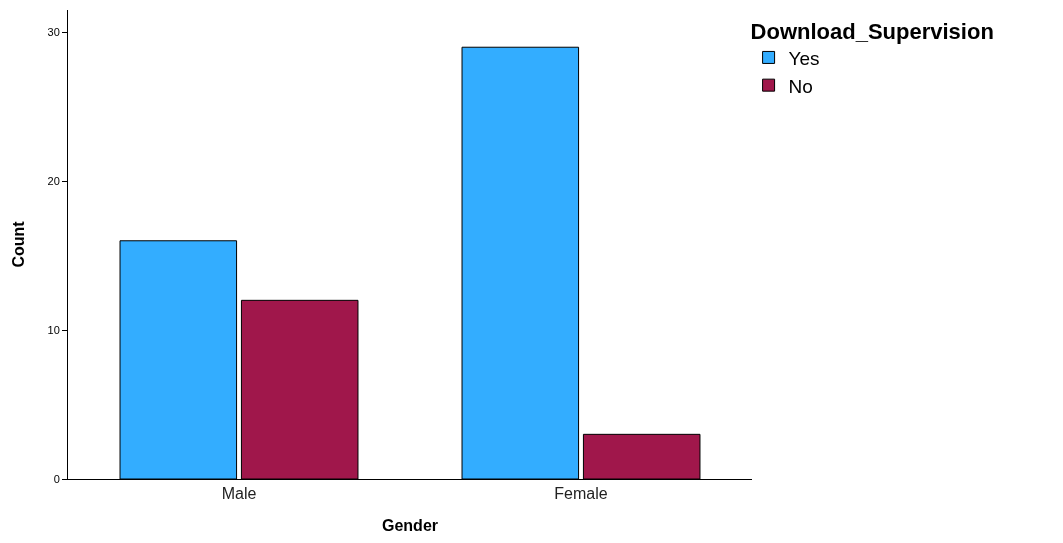 This screenshot has height=543, width=1063. Describe the element at coordinates (581, 494) in the screenshot. I see `x-tick-label: Female` at that location.